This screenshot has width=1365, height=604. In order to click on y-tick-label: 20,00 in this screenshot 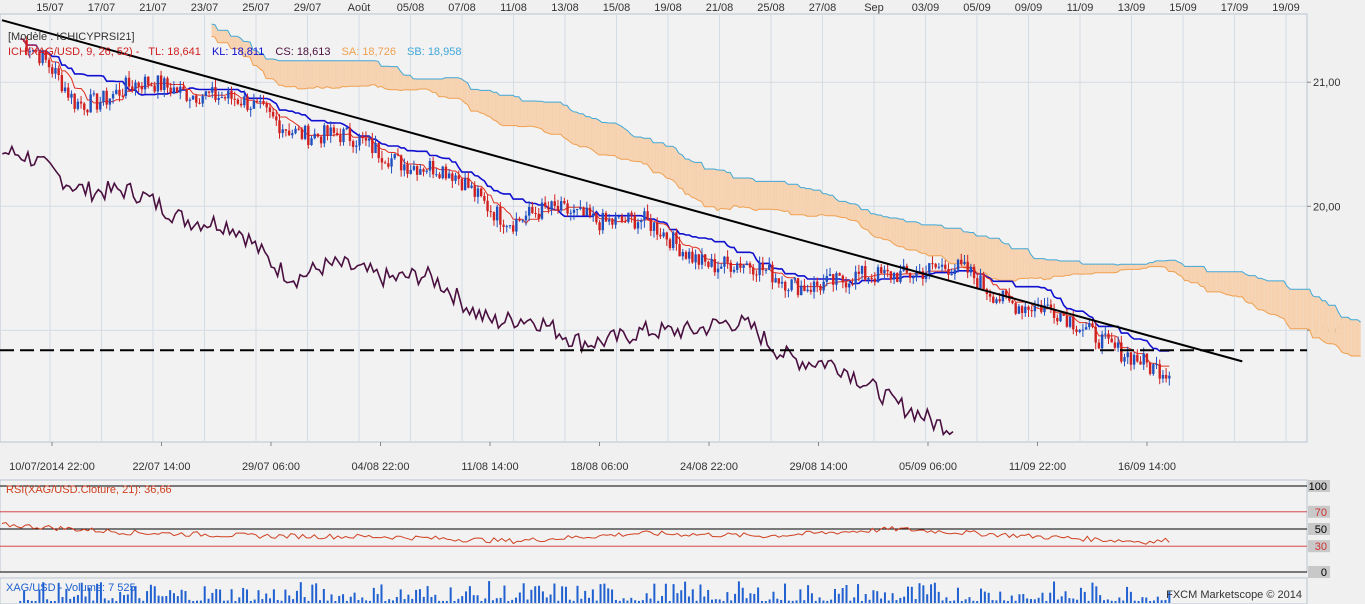, I will do `click(1327, 207)`.